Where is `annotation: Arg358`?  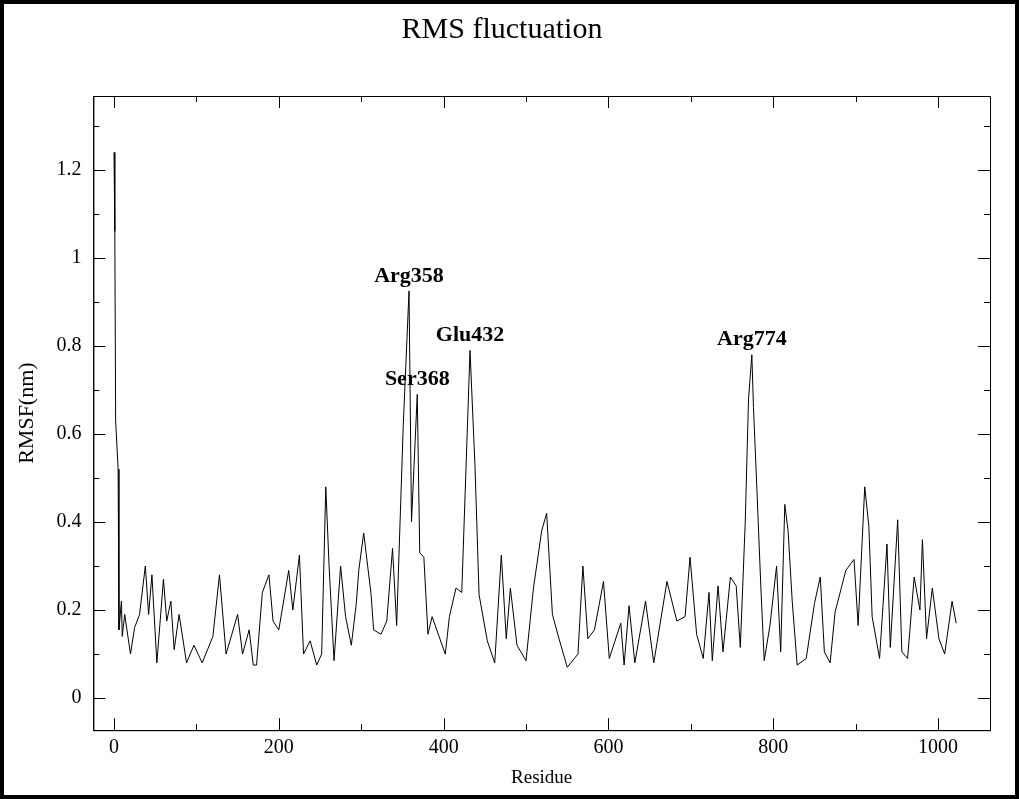
annotation: Arg358 is located at coordinates (409, 274).